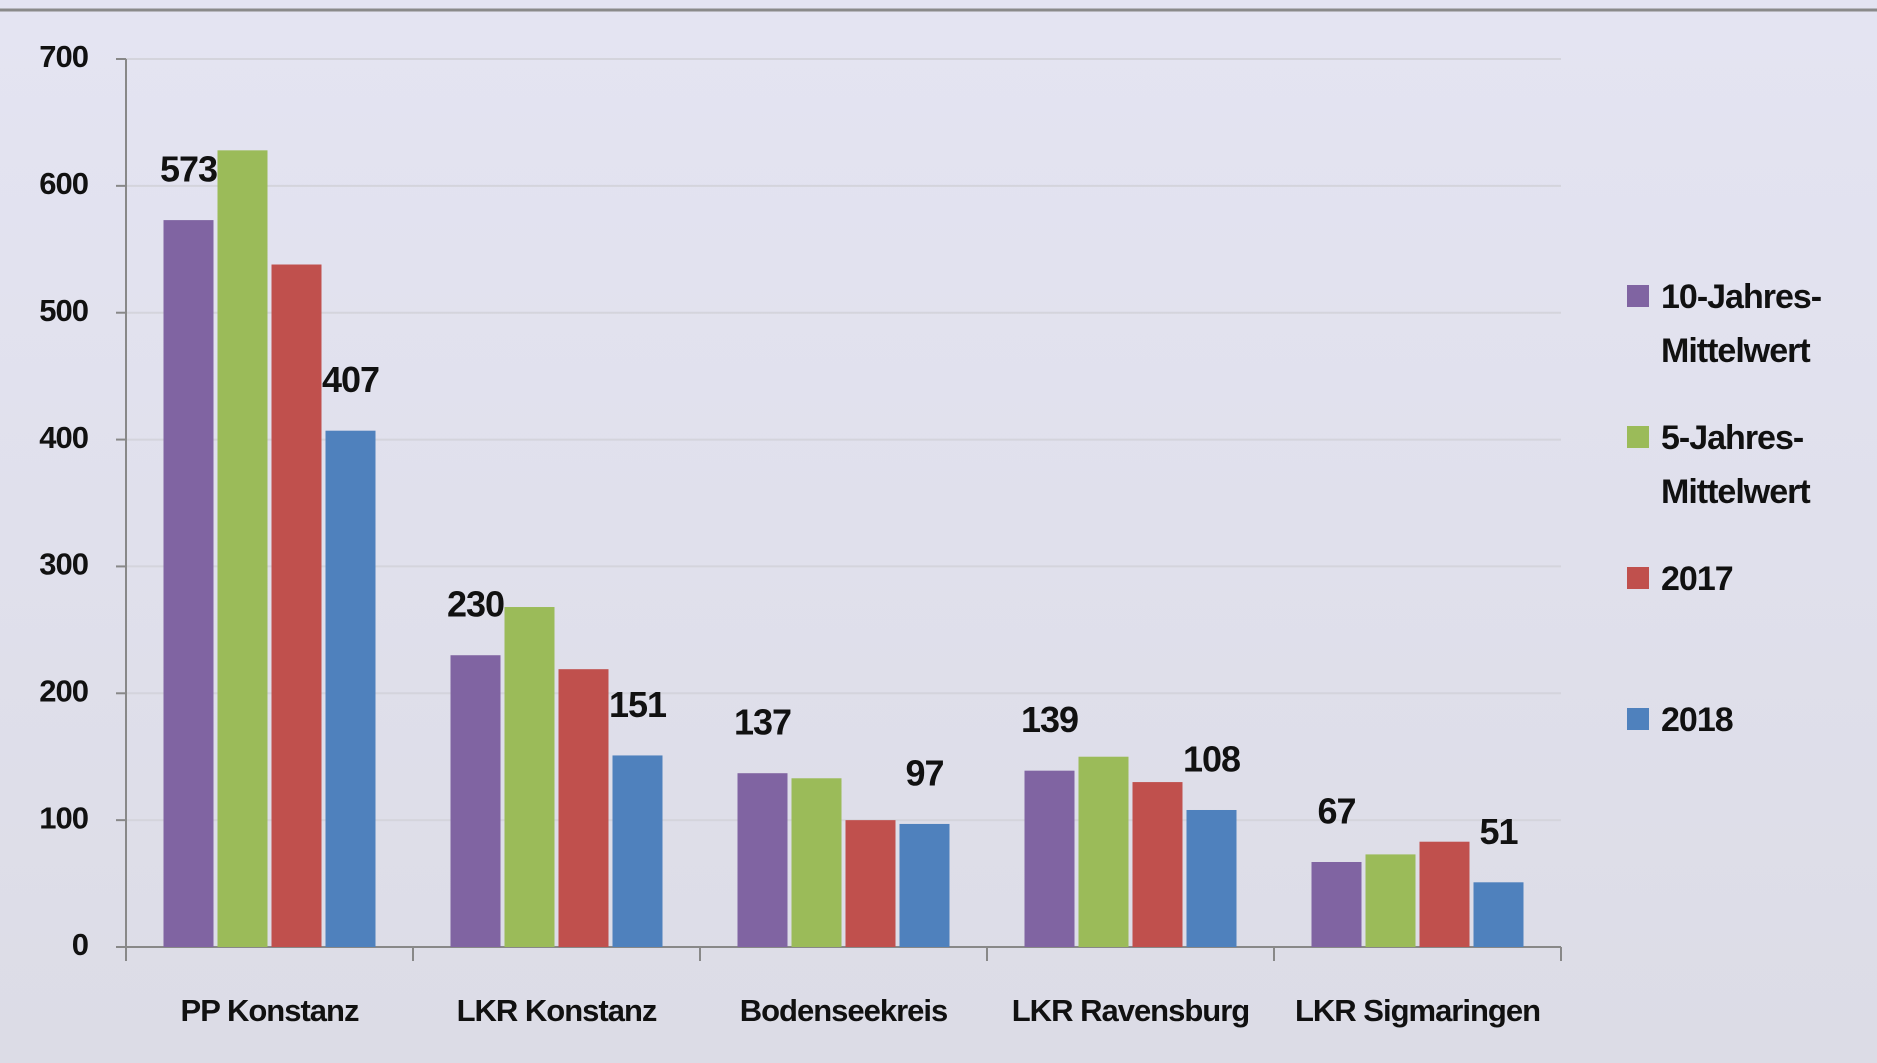 This screenshot has height=1063, width=1877. I want to click on data-label: 230, so click(475, 604).